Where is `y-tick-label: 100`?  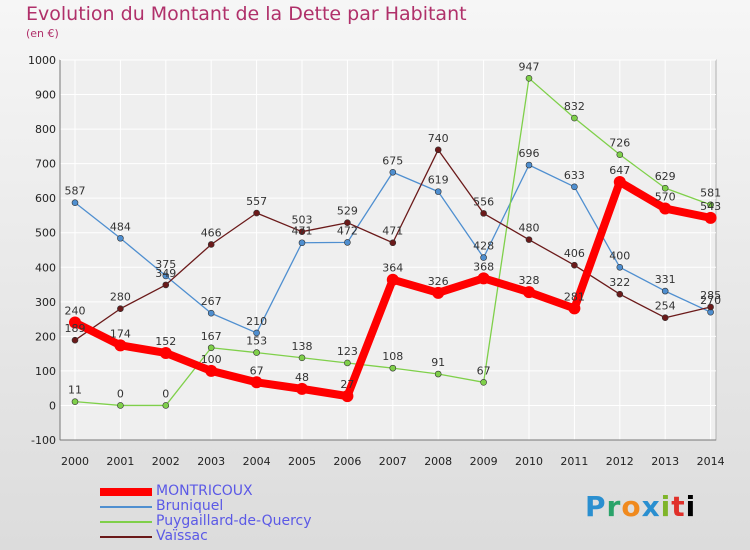 y-tick-label: 100 is located at coordinates (45, 371).